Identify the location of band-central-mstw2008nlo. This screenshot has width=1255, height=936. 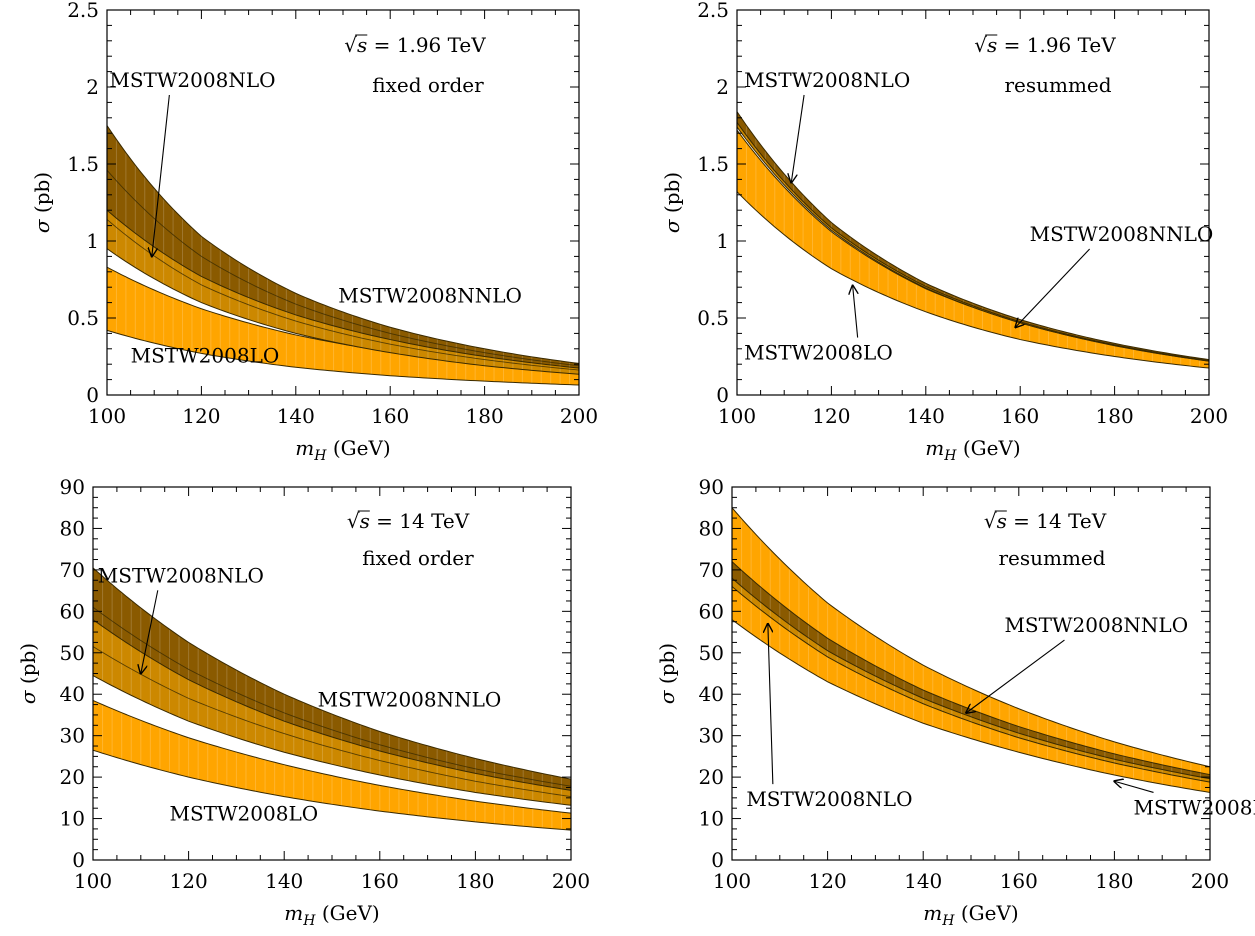
(332, 722).